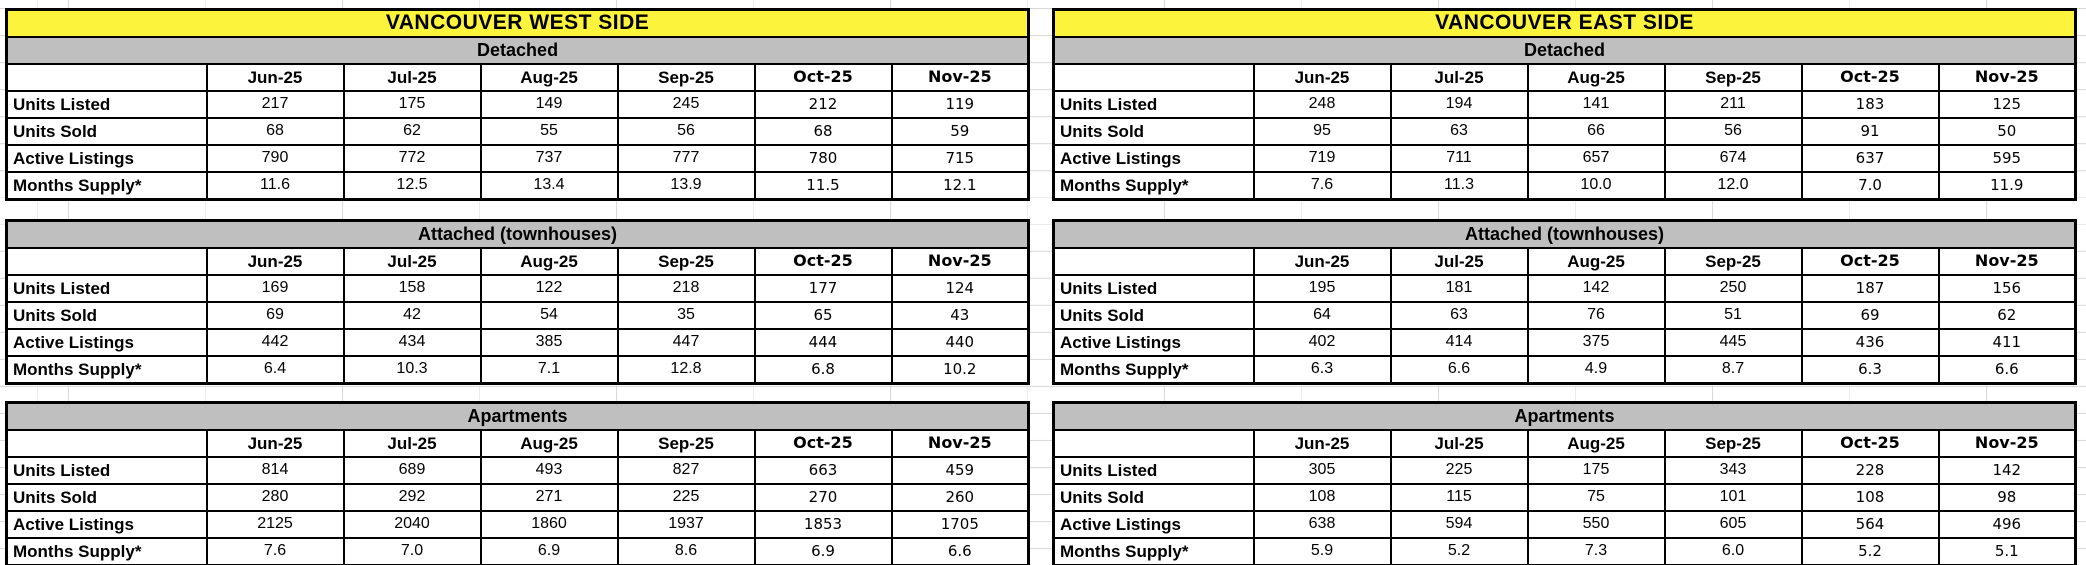  I want to click on cell-apartments-months-supply-oct-25: 6.9, so click(823, 551).